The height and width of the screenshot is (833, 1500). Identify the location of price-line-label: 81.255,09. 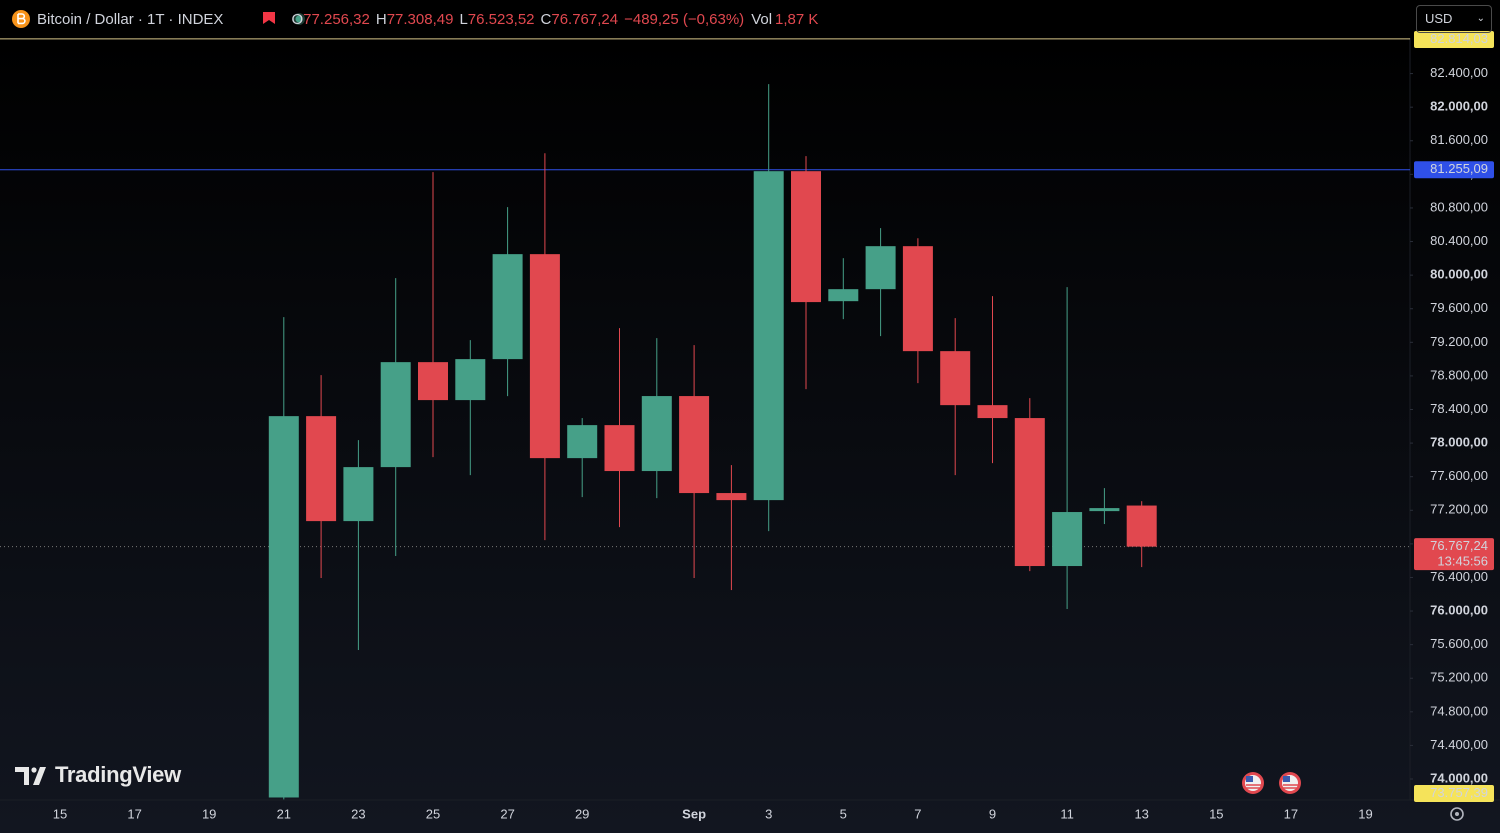
(1459, 168).